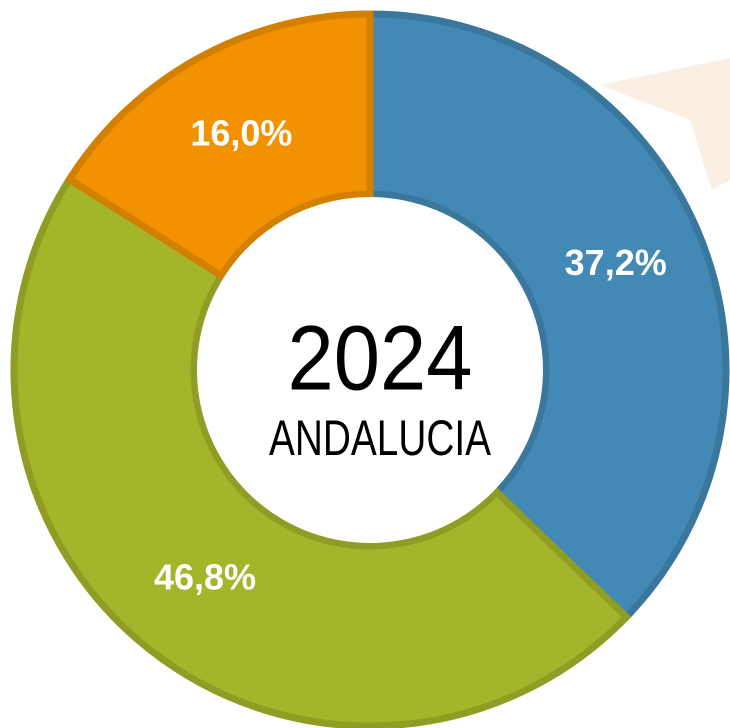 The image size is (730, 728). Describe the element at coordinates (241, 133) in the screenshot. I see `data-label: 16,0%` at that location.